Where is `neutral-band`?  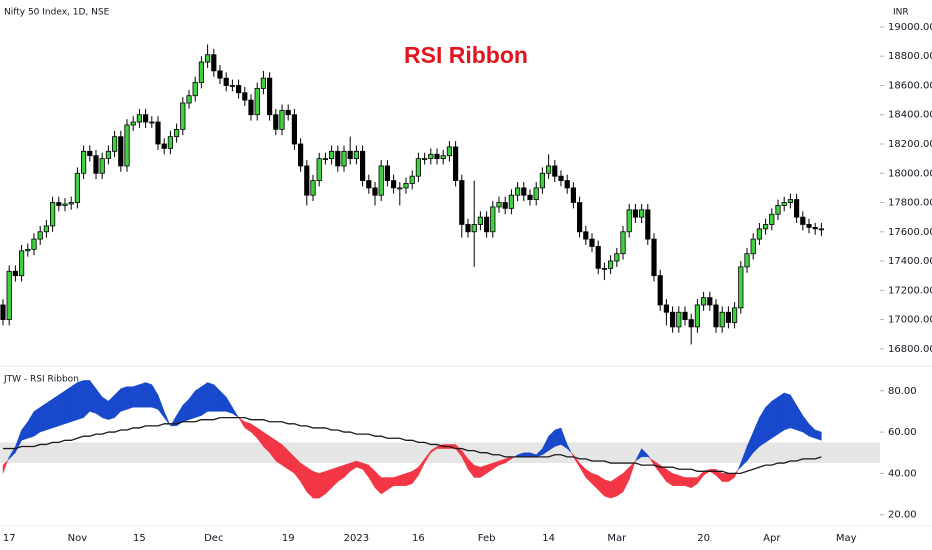 neutral-band is located at coordinates (440, 453).